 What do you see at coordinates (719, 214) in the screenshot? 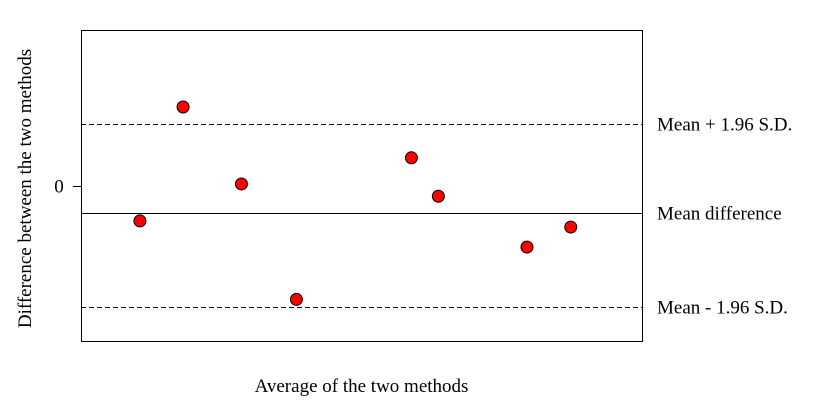
I see `reference-line-label: Mean difference` at bounding box center [719, 214].